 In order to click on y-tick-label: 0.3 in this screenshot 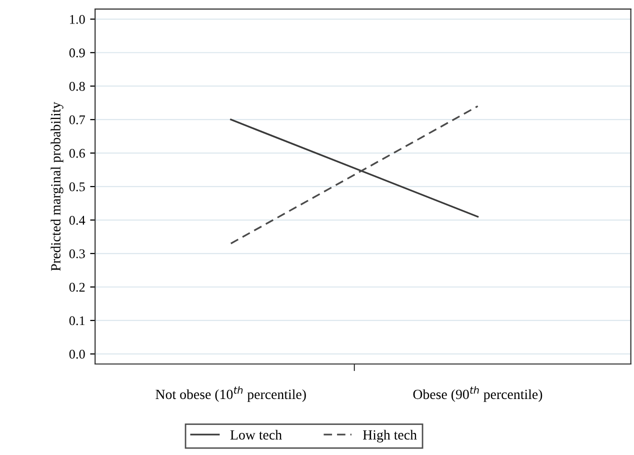, I will do `click(77, 253)`.